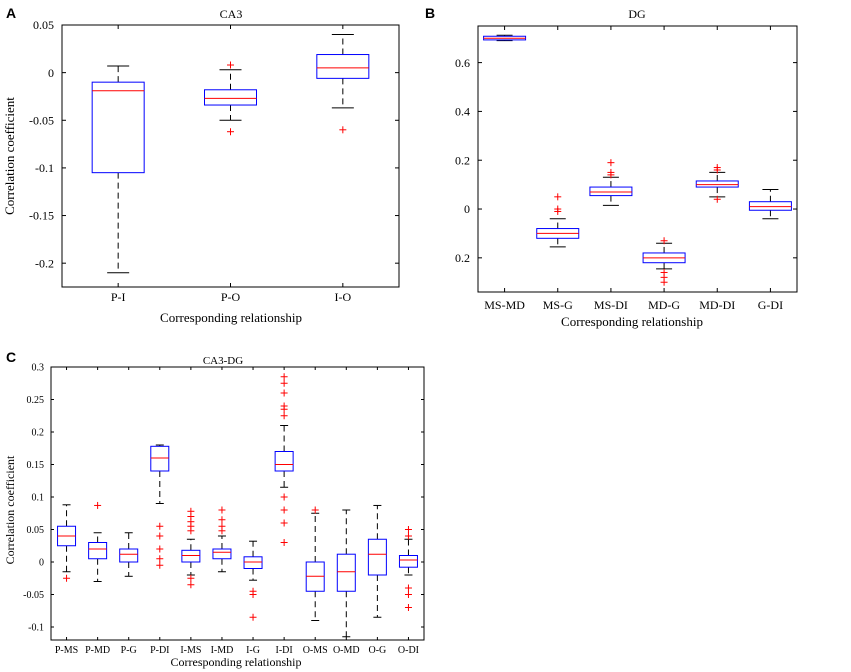 Image resolution: width=851 pixels, height=672 pixels. I want to click on panel-c-ytick-label: 0.2, so click(38, 433).